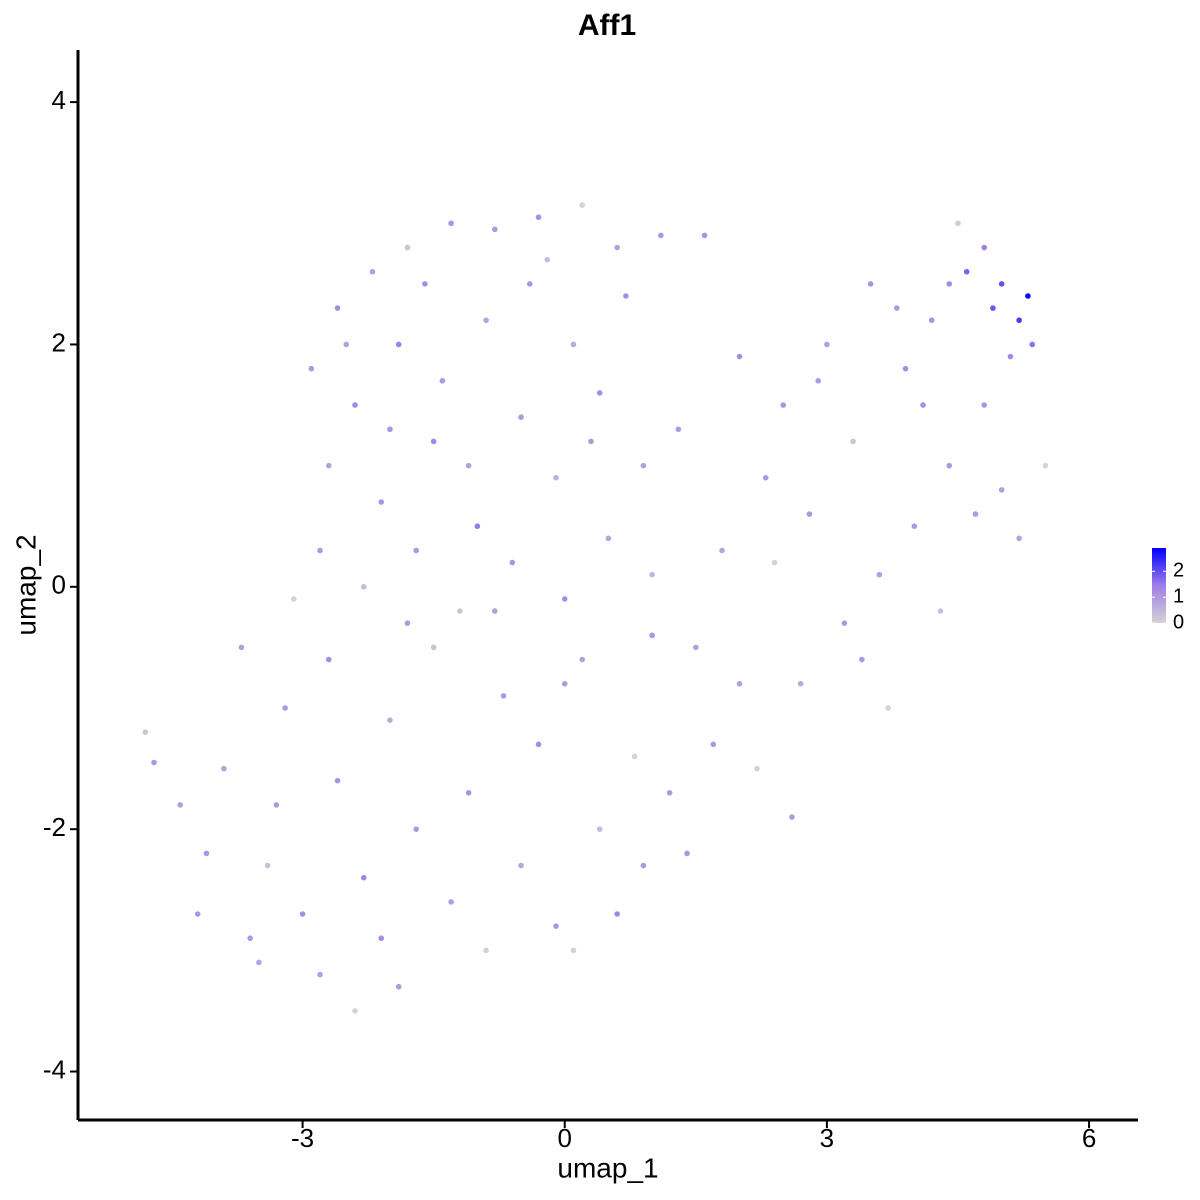 The width and height of the screenshot is (1200, 1200). Describe the element at coordinates (1178, 571) in the screenshot. I see `colorbar-tick-label: 2` at that location.